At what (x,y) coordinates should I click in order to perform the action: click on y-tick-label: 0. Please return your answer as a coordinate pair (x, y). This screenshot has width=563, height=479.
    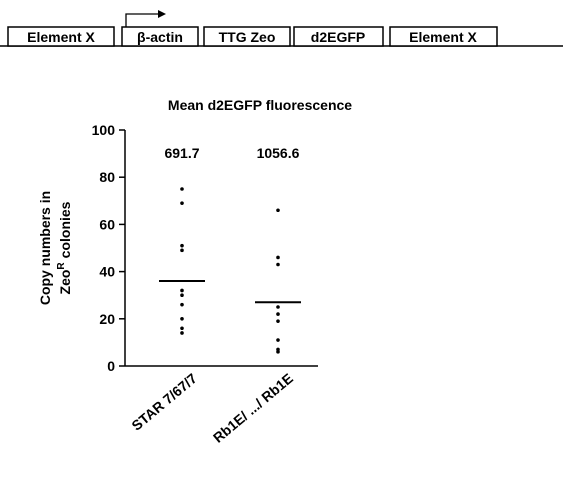
    Looking at the image, I should click on (111, 366).